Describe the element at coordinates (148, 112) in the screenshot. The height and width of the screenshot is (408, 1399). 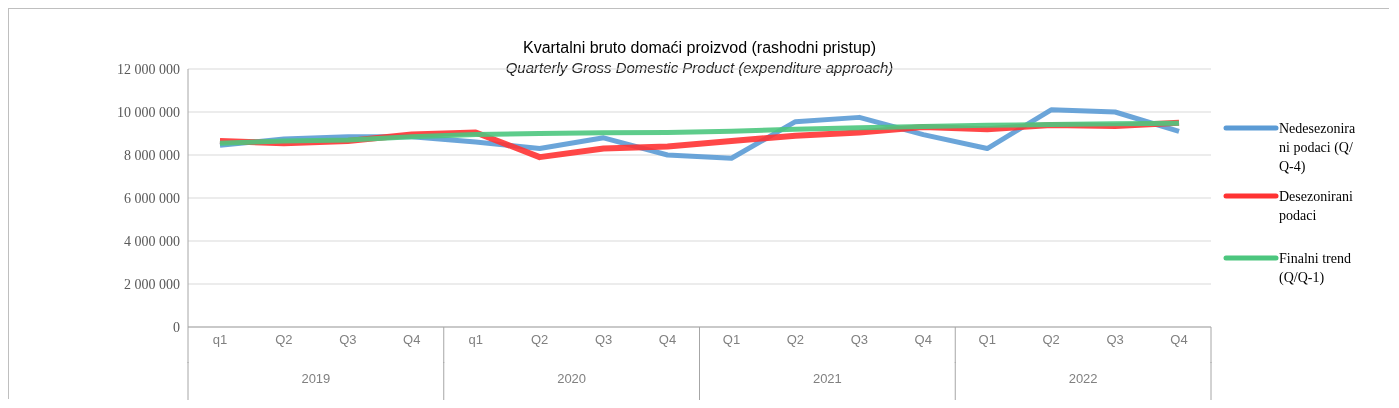
I see `y-tick-label: 10 000 000` at that location.